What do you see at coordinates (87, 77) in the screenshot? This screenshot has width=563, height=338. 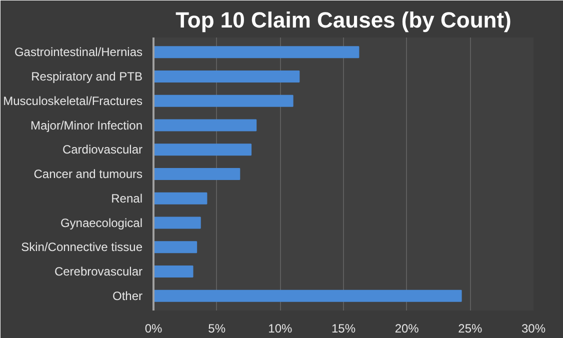 I see `y-tick-label: Respiratory and PTB` at bounding box center [87, 77].